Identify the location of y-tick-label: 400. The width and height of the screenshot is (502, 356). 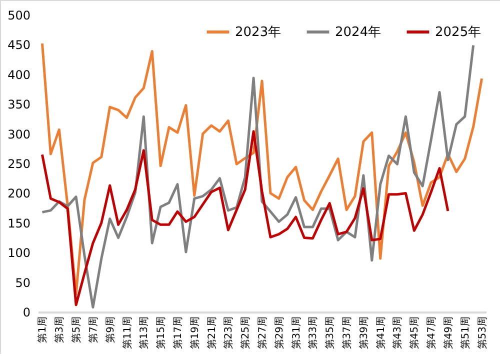
(19, 75).